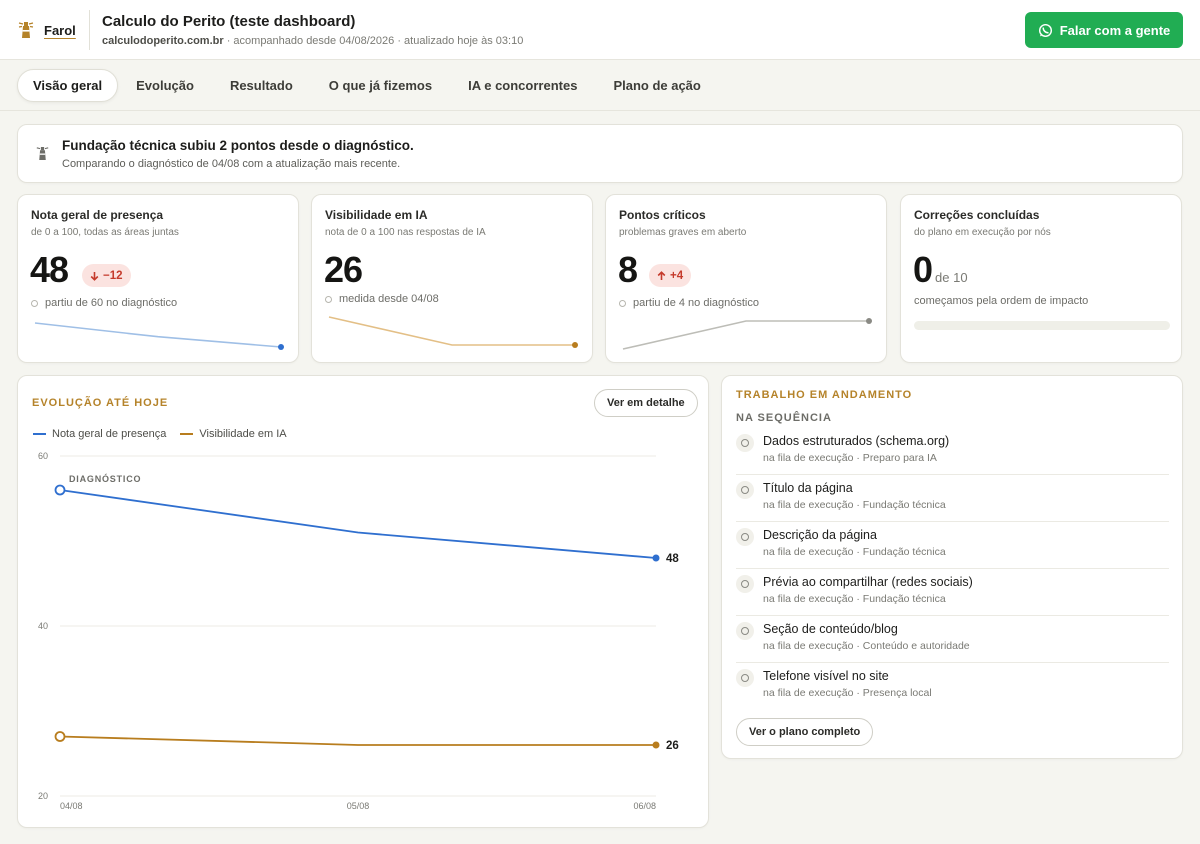  Describe the element at coordinates (923, 269) in the screenshot. I see `kpi-value-number: 0` at that location.